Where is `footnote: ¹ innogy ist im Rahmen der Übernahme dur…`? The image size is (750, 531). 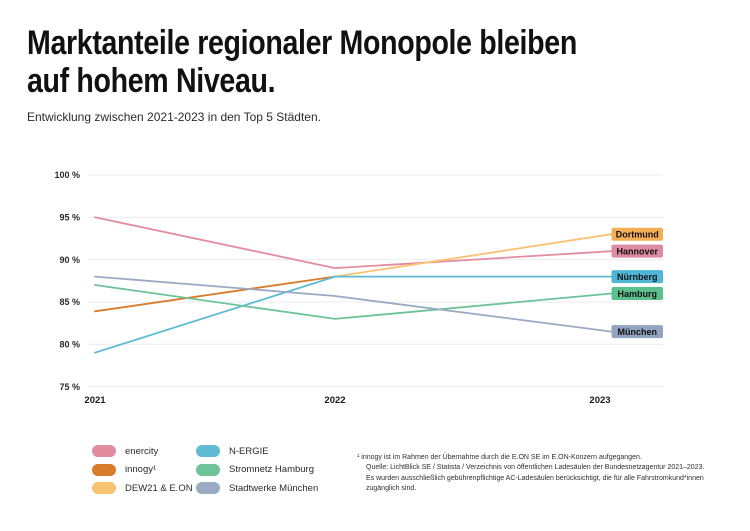
footnote: ¹ innogy ist im Rahmen der Übernahme dur… is located at coordinates (530, 473).